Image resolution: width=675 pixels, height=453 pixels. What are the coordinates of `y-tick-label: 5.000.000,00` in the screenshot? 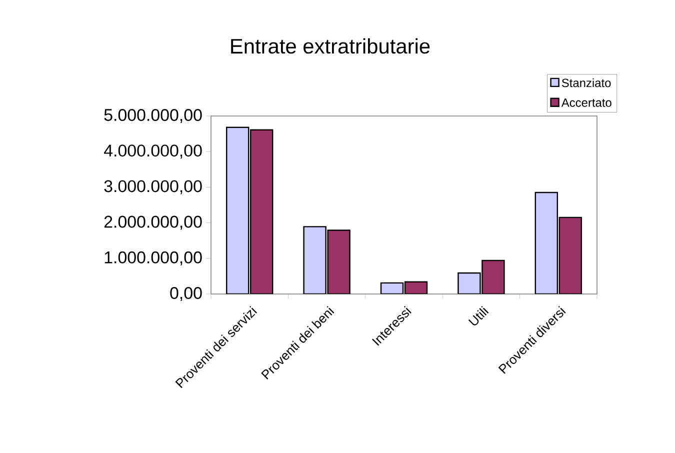 It's located at (153, 115).